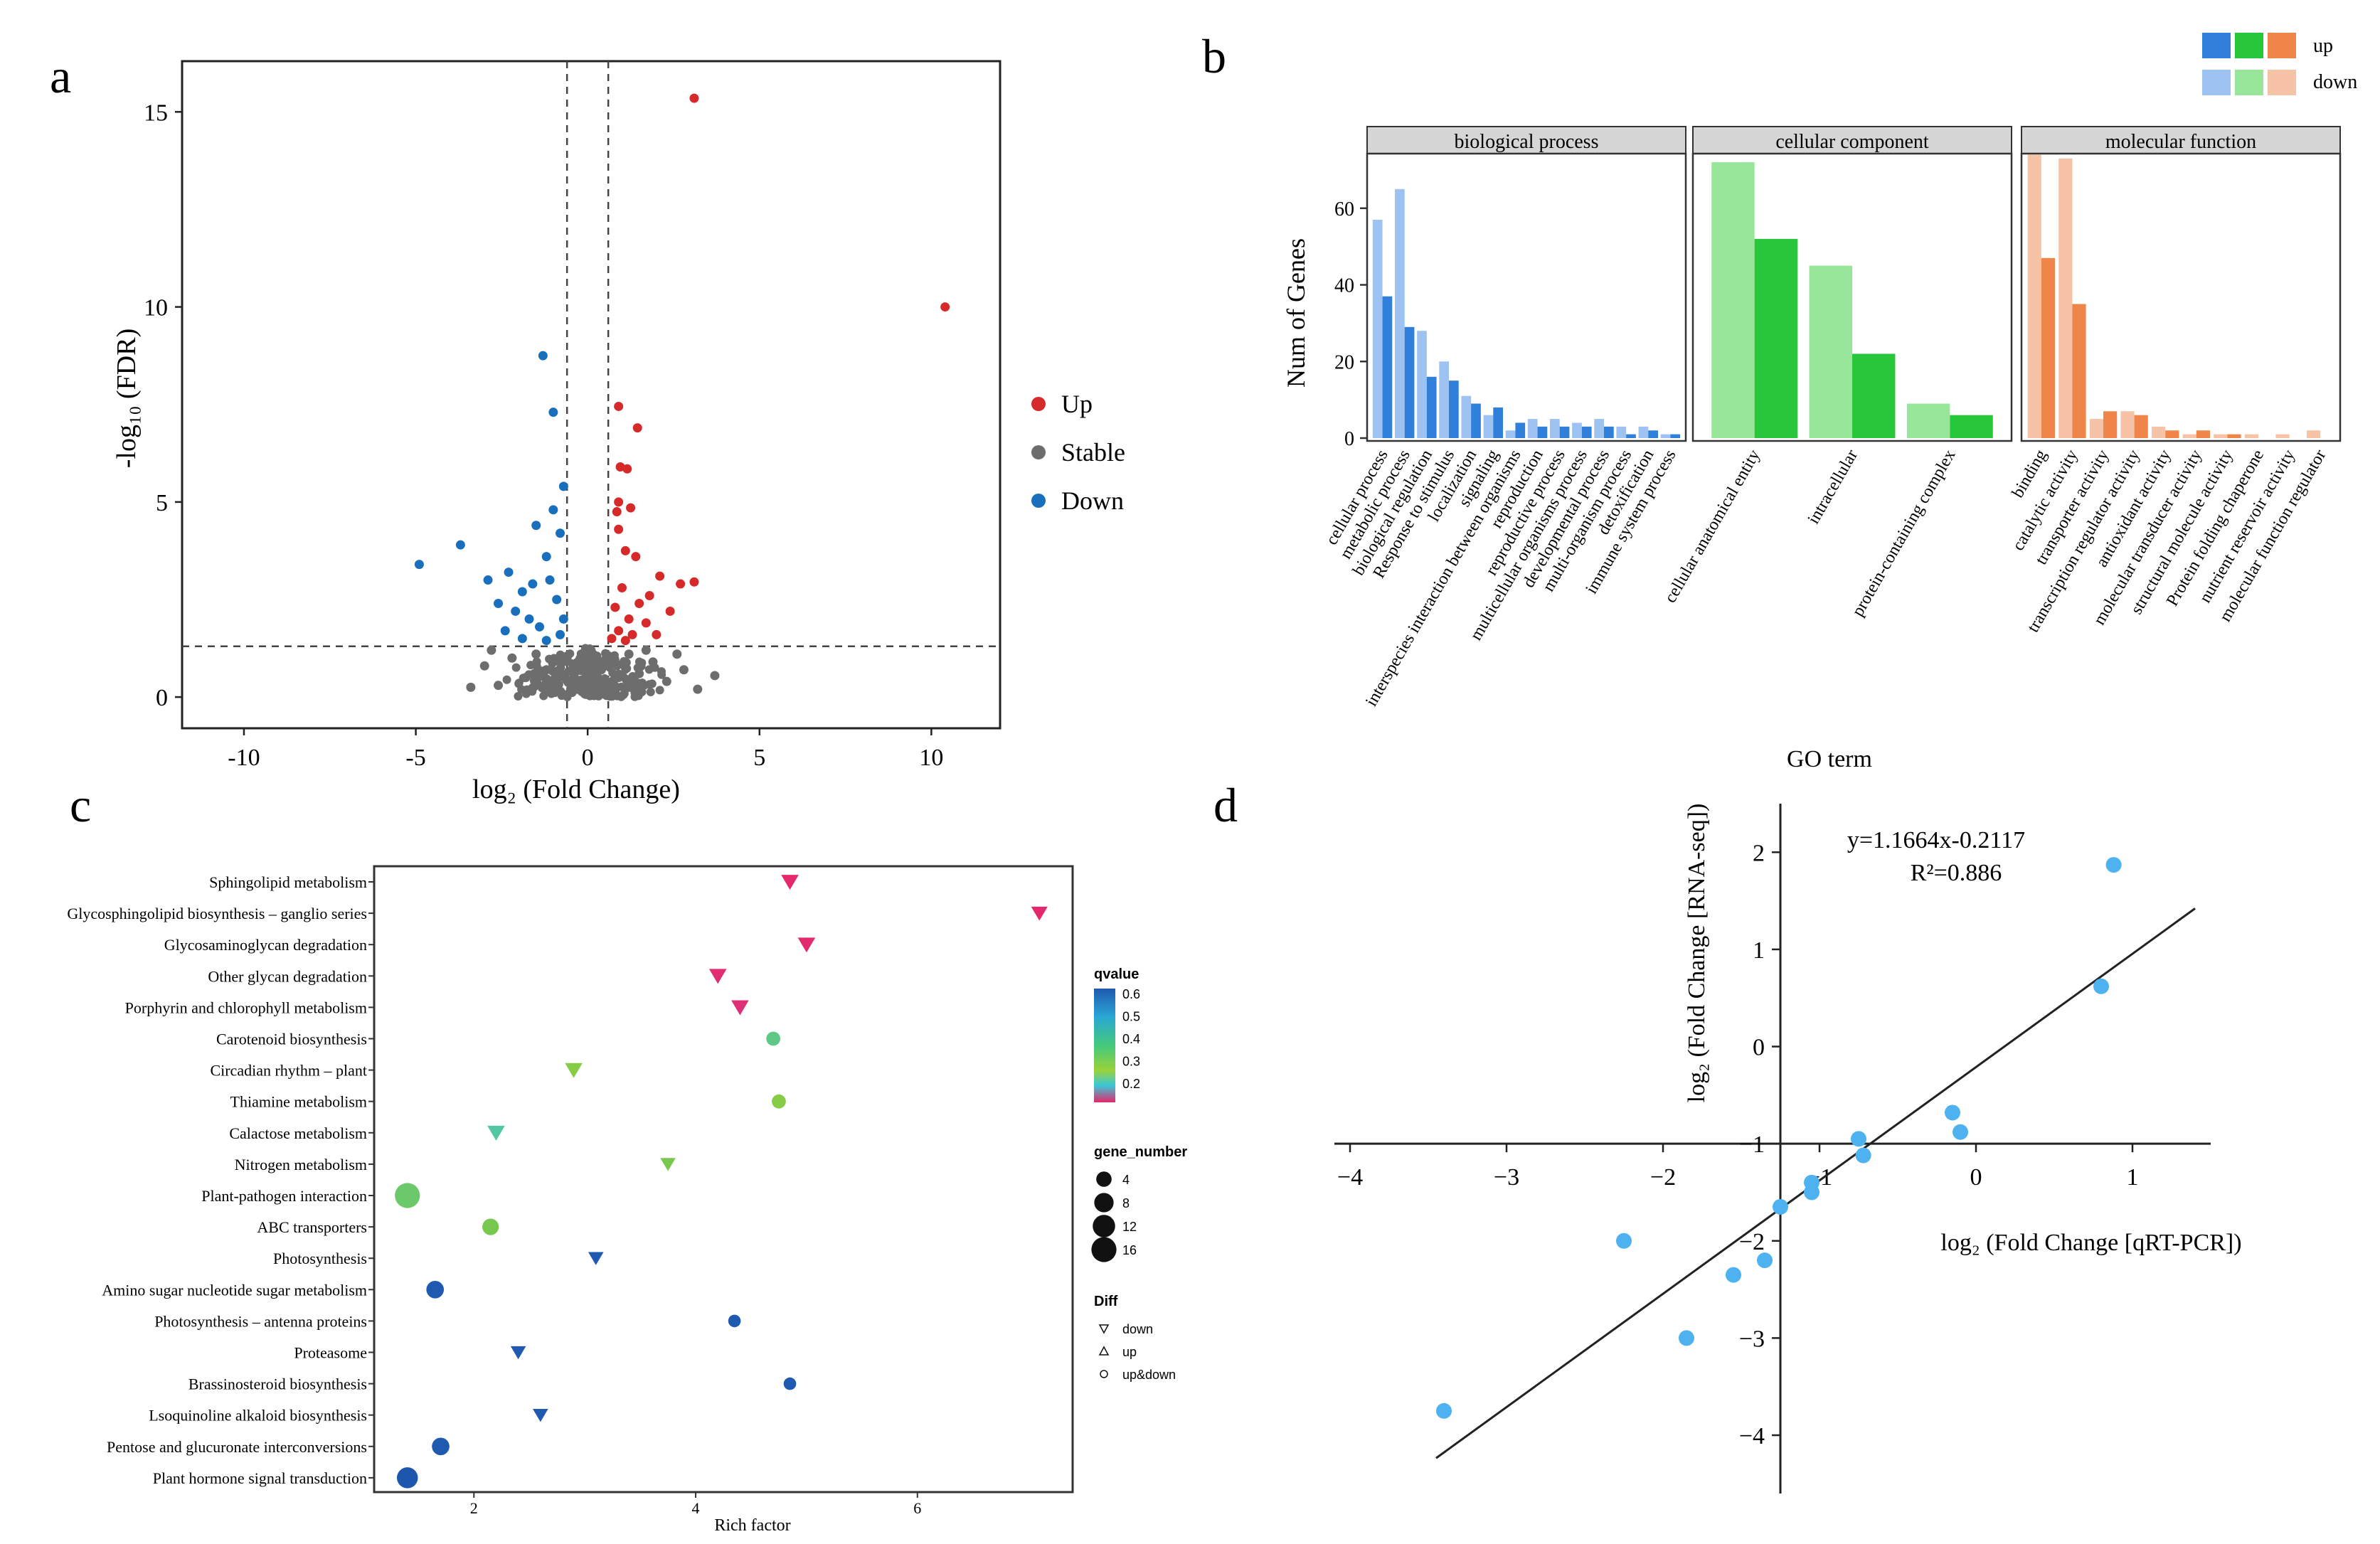 The image size is (2380, 1544). I want to click on pathway-label: Sphingolipid metabolism, so click(288, 882).